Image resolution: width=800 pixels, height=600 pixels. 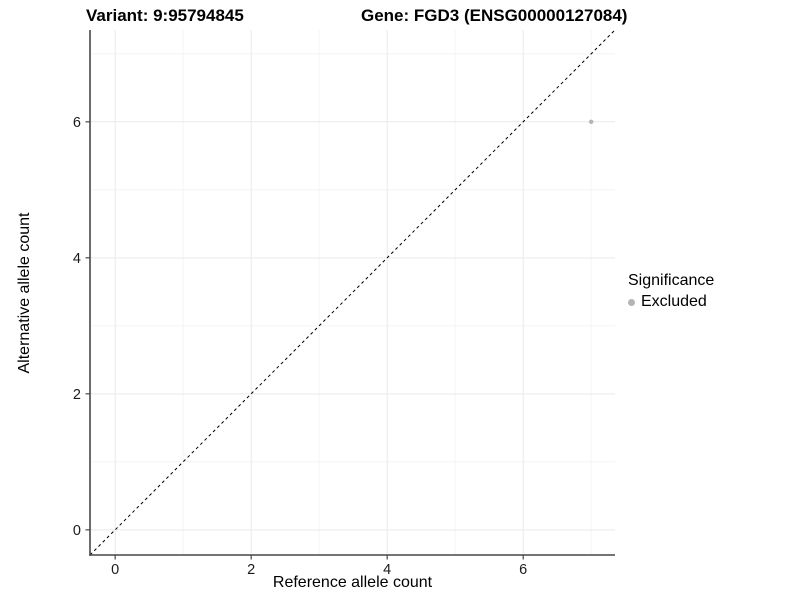 I want to click on legend-item-excluded: Excluded, so click(x=671, y=302).